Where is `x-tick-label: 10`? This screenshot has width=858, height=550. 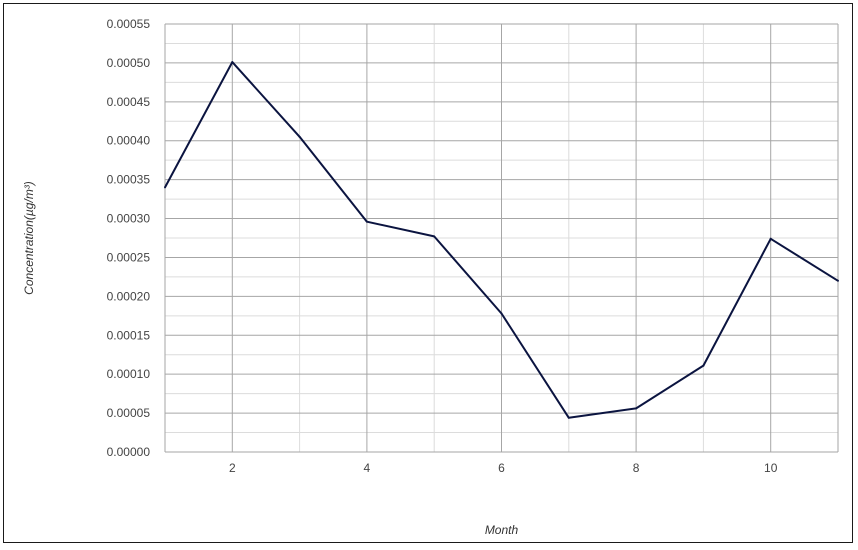
x-tick-label: 10 is located at coordinates (771, 468).